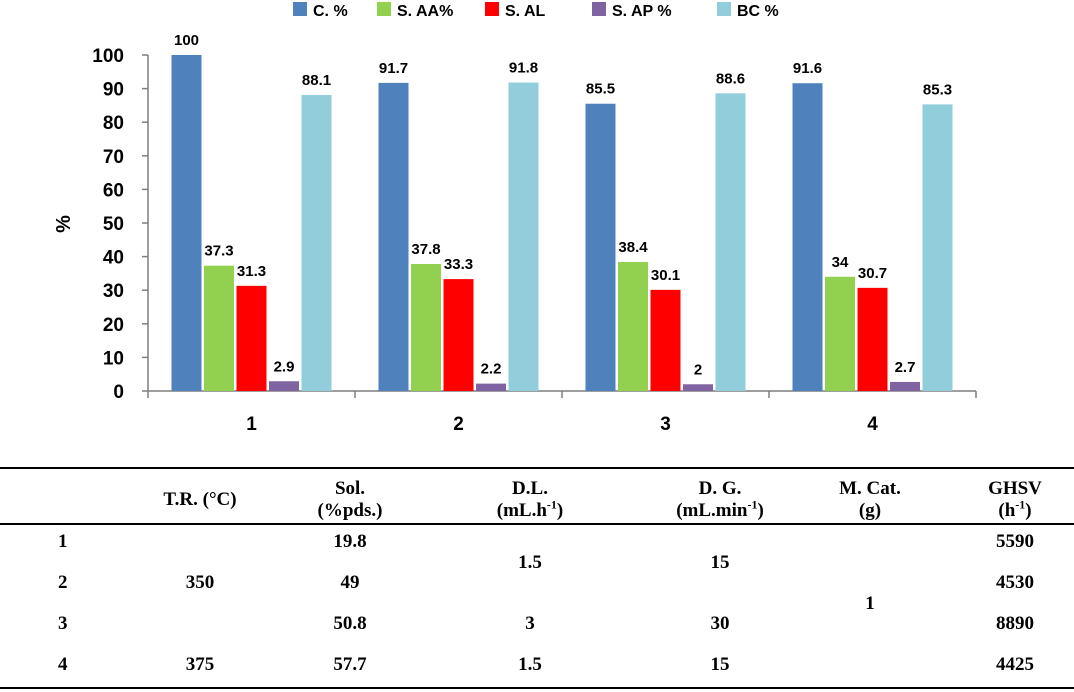 This screenshot has height=692, width=1074. Describe the element at coordinates (758, 11) in the screenshot. I see `legend-label: BC %` at that location.